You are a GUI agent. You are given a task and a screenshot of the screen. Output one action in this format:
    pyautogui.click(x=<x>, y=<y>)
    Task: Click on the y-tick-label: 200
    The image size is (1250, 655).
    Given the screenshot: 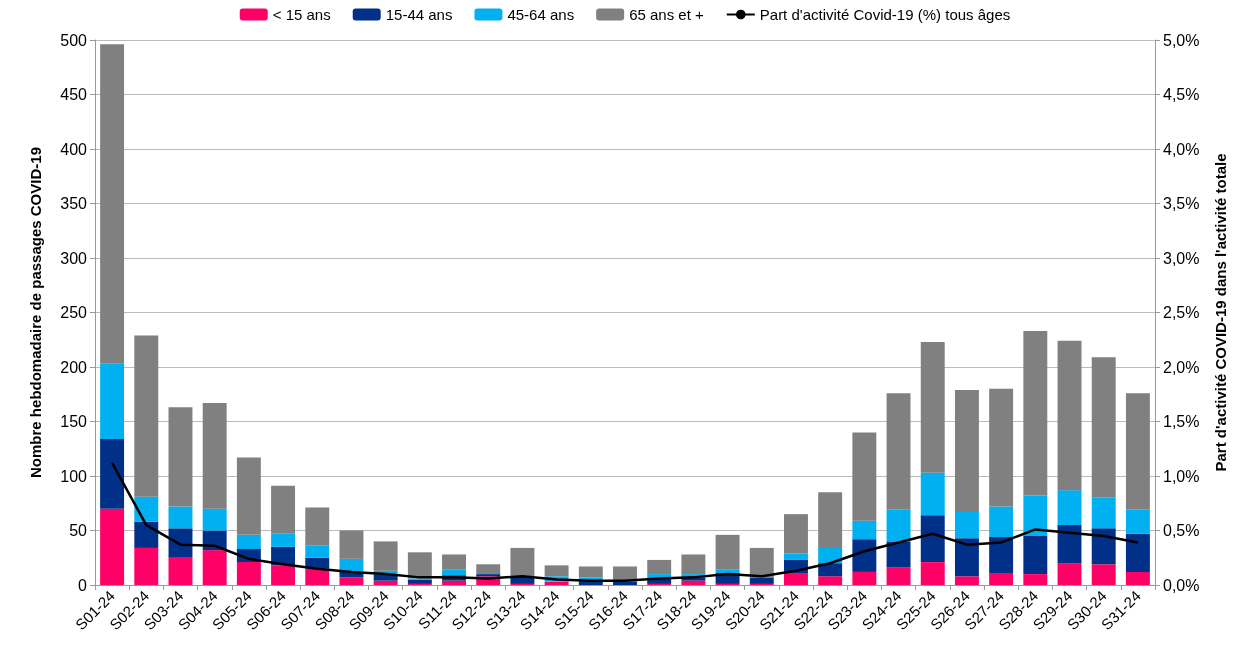 What is the action you would take?
    pyautogui.click(x=74, y=367)
    